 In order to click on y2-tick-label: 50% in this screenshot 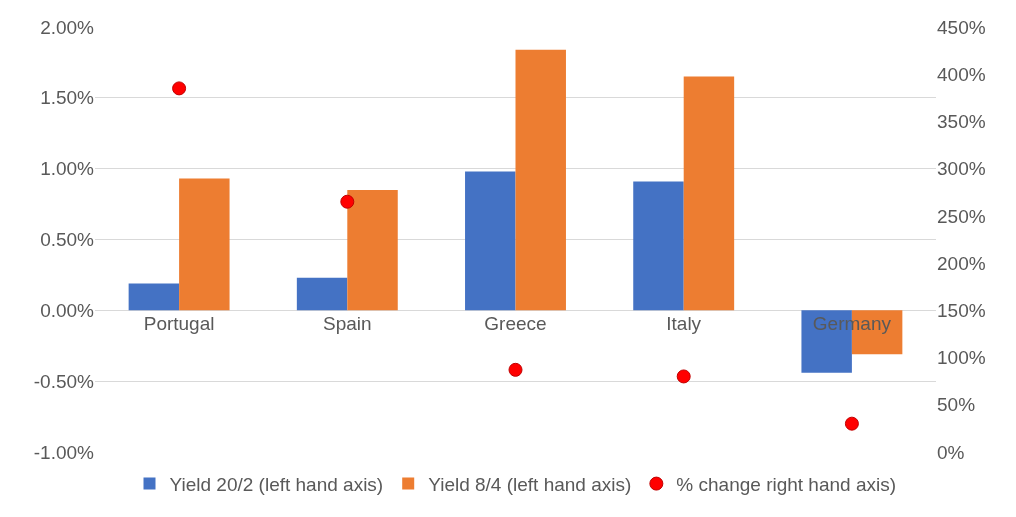, I will do `click(956, 405)`.